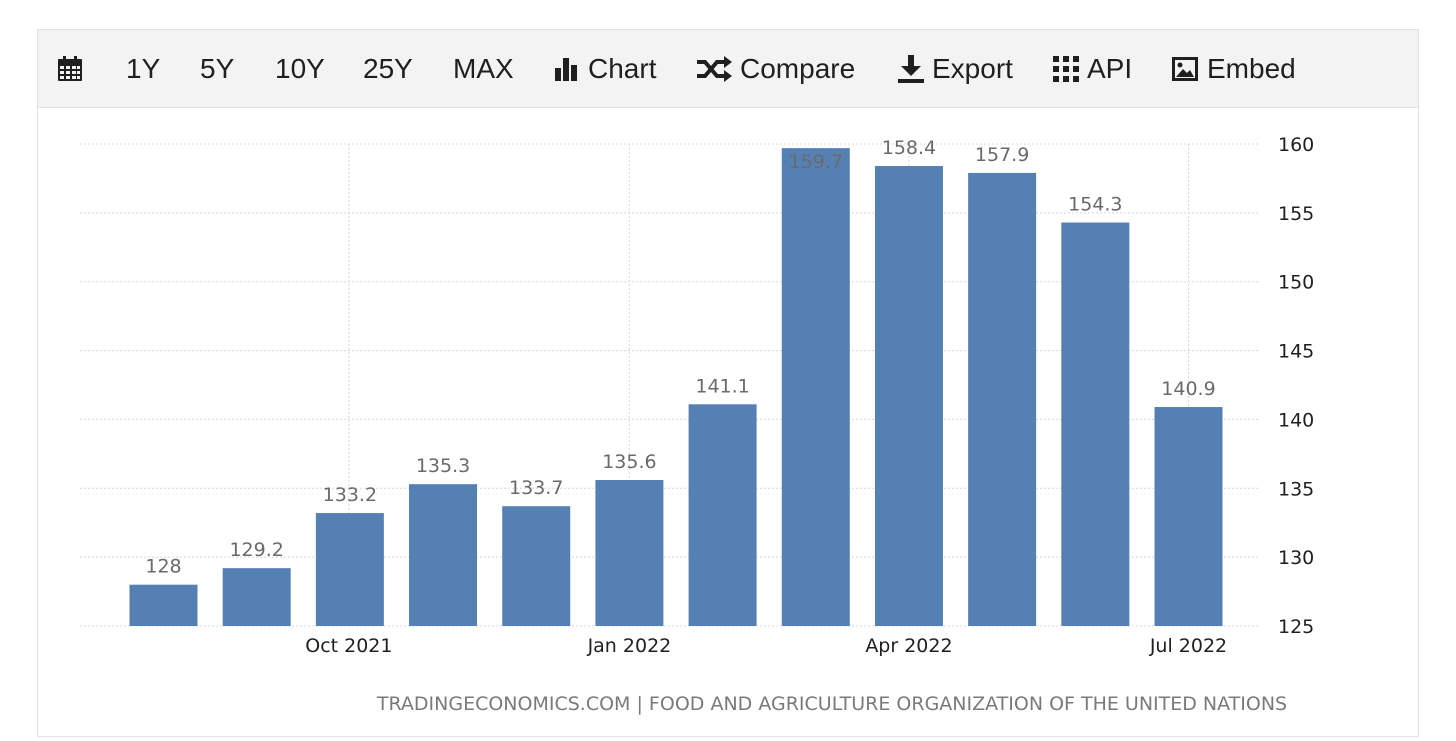 The height and width of the screenshot is (741, 1456). What do you see at coordinates (722, 386) in the screenshot?
I see `bar-value-label: 141.1` at bounding box center [722, 386].